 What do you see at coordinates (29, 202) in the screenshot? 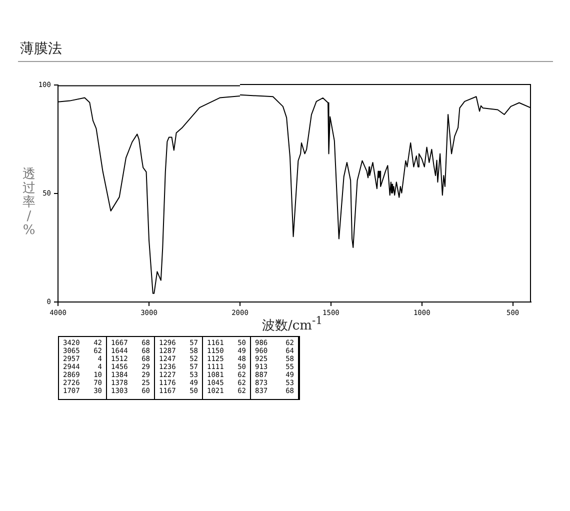
I see `y-axis-title: 透过率/%` at bounding box center [29, 202].